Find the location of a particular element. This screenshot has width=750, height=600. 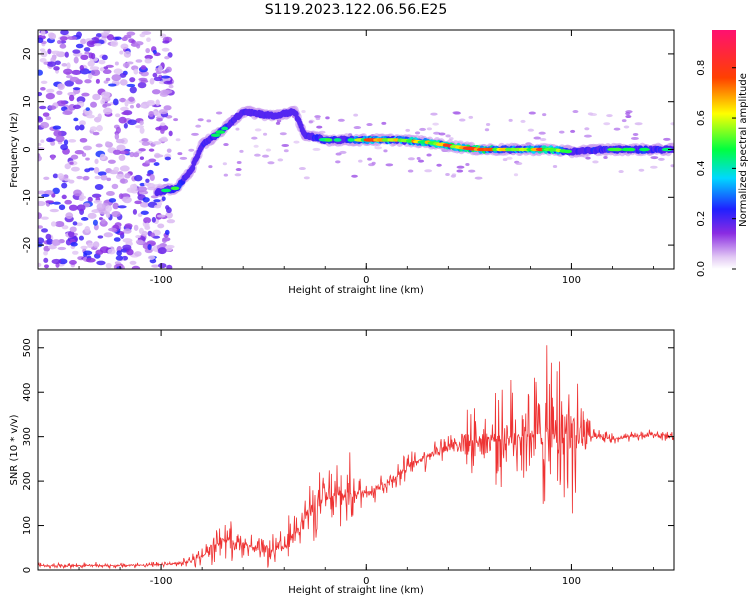

spectrogram-y-tick-label: 10 is located at coordinates (27, 101).